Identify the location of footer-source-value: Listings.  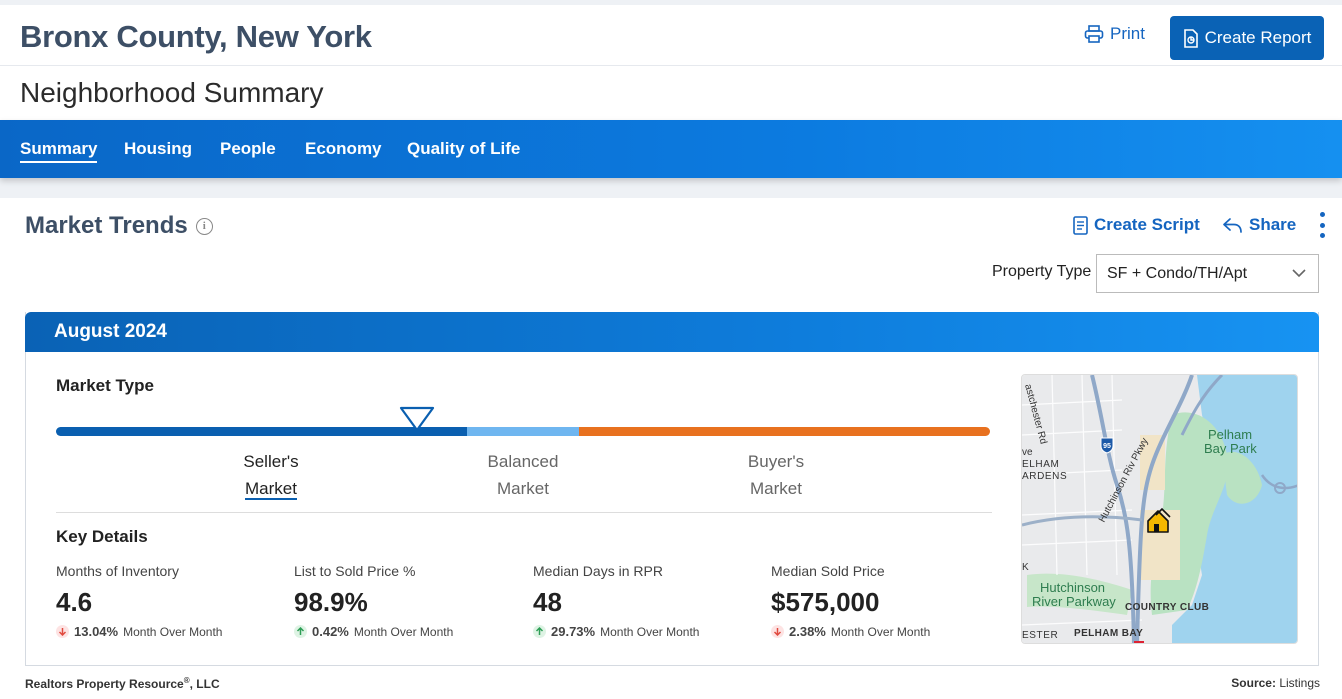
(1299, 683).